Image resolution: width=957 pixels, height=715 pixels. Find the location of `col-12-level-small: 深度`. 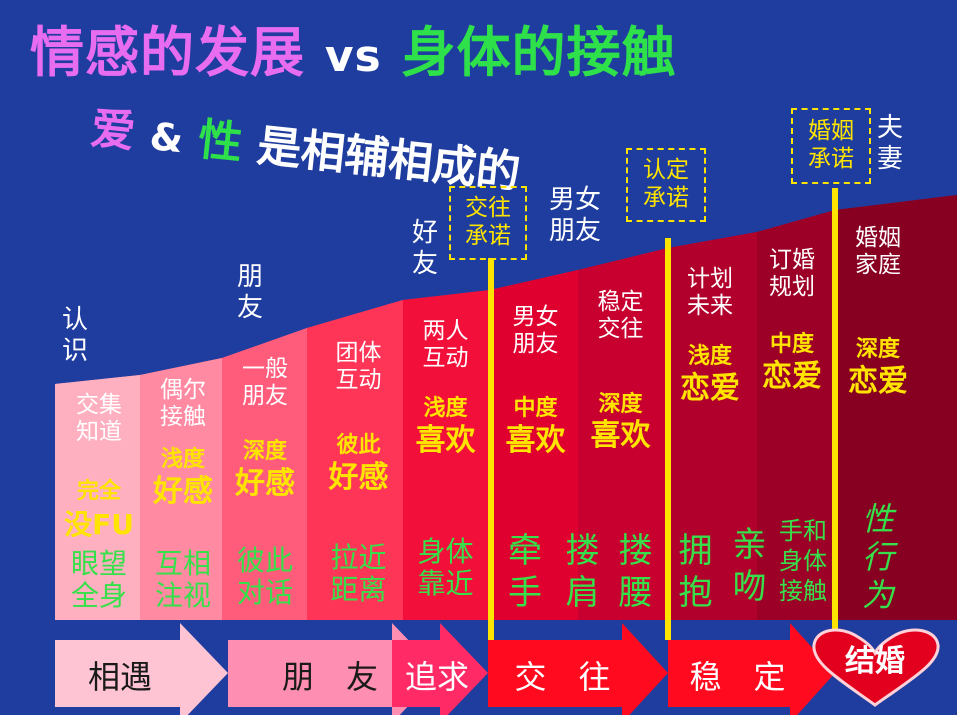

col-12-level-small: 深度 is located at coordinates (877, 349).